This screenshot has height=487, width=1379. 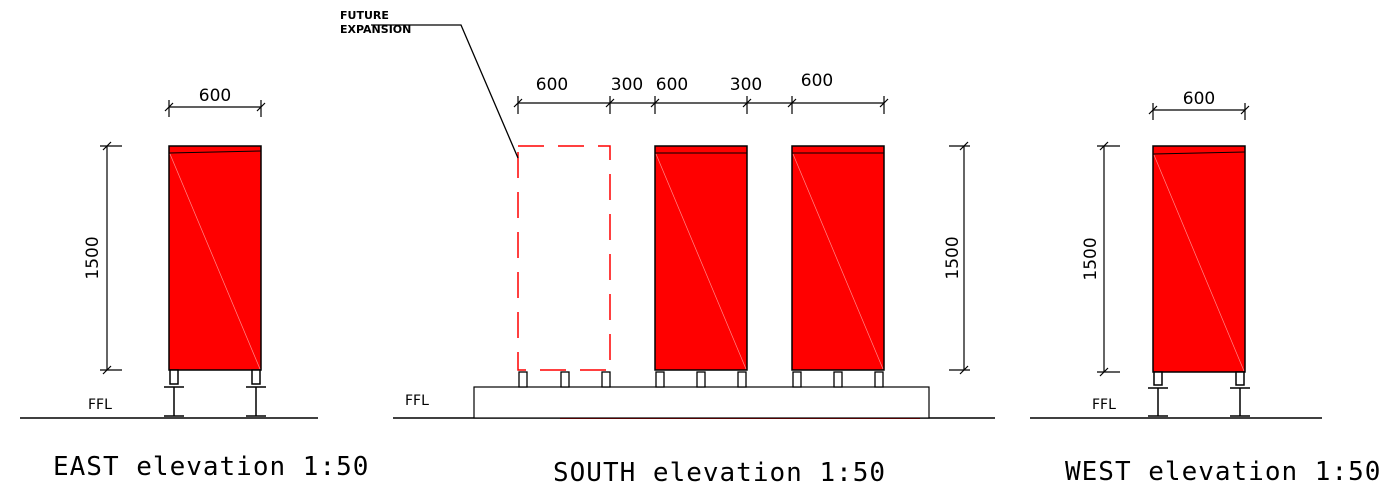 What do you see at coordinates (111, 258) in the screenshot?
I see `east-height-dimension` at bounding box center [111, 258].